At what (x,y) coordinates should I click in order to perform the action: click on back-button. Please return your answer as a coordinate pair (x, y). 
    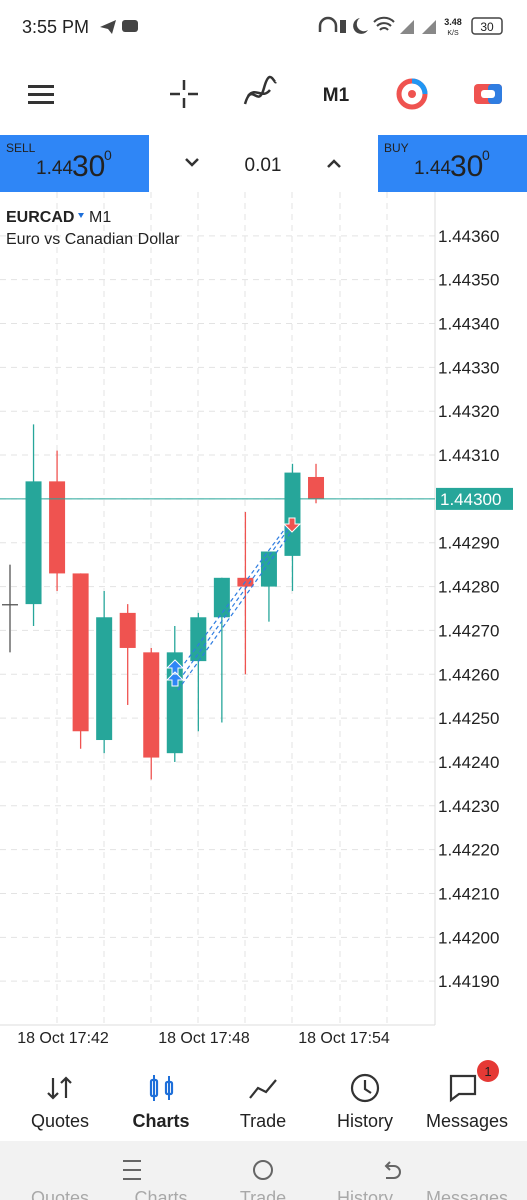
    Looking at the image, I should click on (392, 1170).